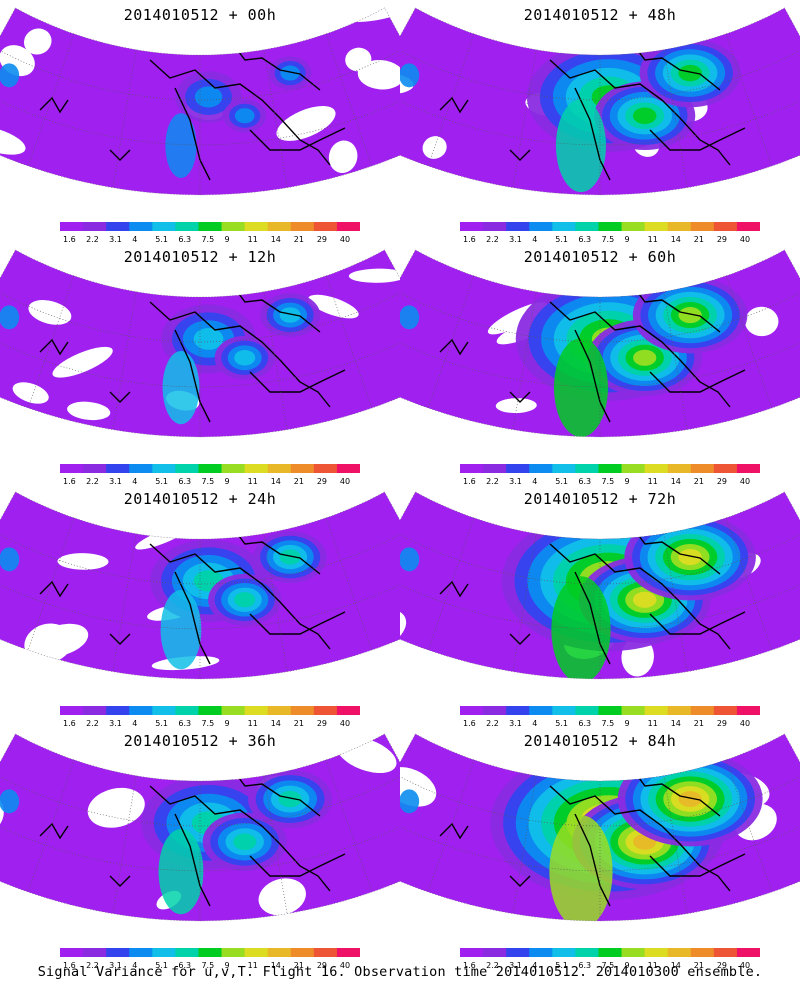 This screenshot has height=1000, width=800. What do you see at coordinates (227, 239) in the screenshot?
I see `colorbar-tick-label: 9` at bounding box center [227, 239].